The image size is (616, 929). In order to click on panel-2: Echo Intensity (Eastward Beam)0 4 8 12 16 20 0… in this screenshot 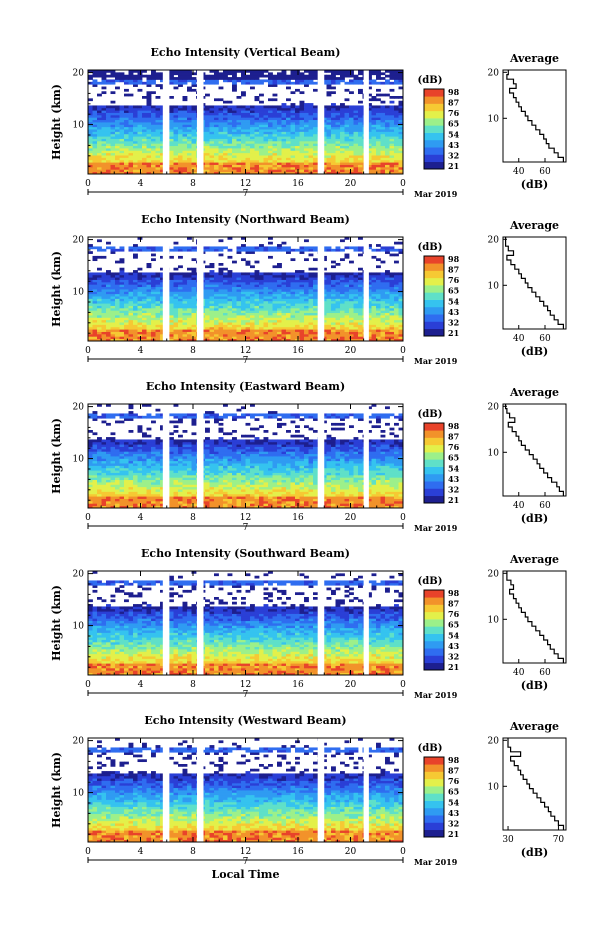, I will do `click(308, 456)`.